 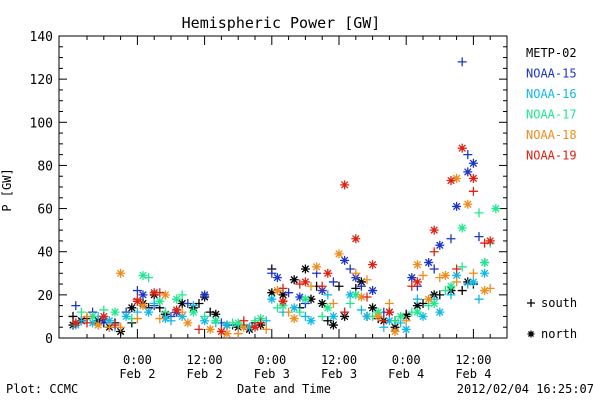 I want to click on y-tick-label: 60, so click(x=45, y=210).